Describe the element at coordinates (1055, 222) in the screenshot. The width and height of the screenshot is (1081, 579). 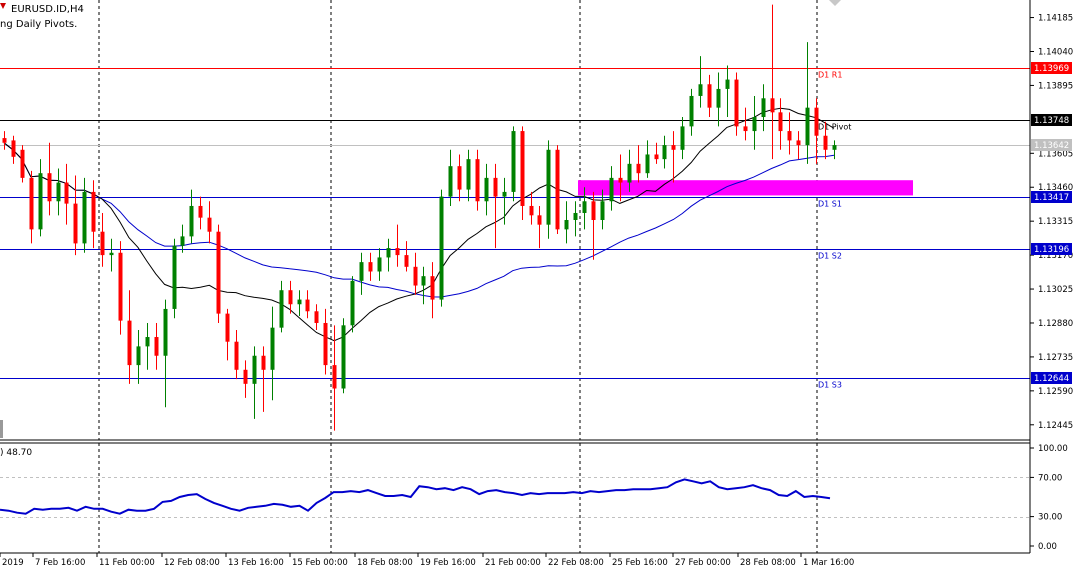
I see `price-tick-label: 1.13315` at that location.